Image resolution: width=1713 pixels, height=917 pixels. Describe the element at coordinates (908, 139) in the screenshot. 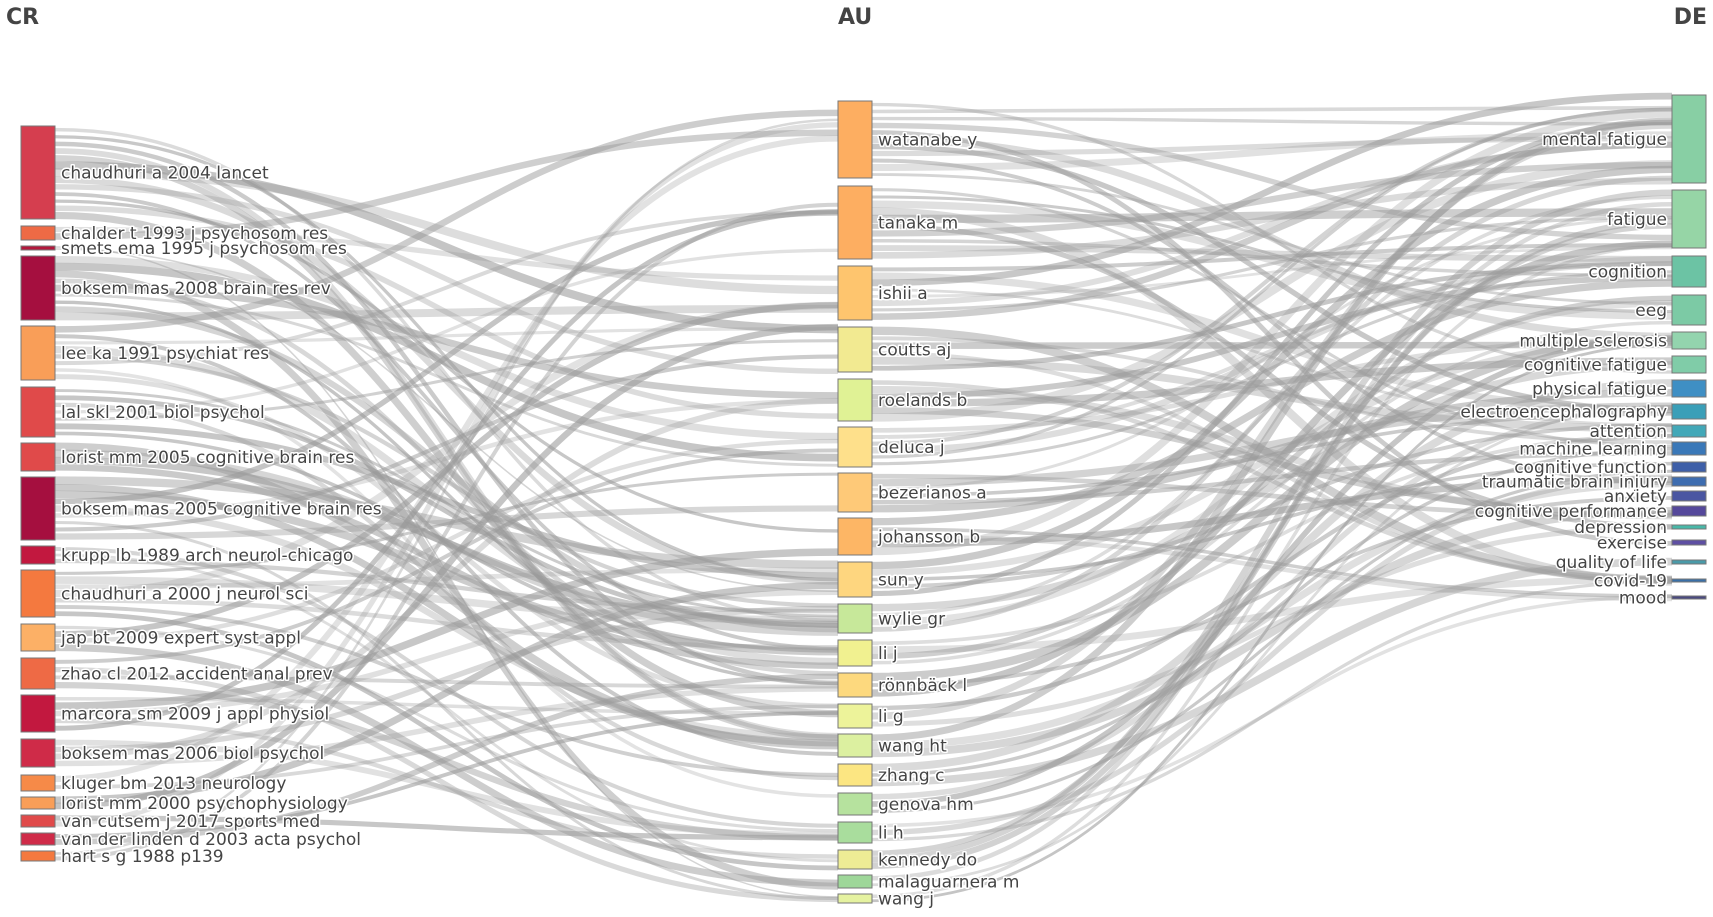

I see `node-au-watanabe-y: watanabe y` at that location.